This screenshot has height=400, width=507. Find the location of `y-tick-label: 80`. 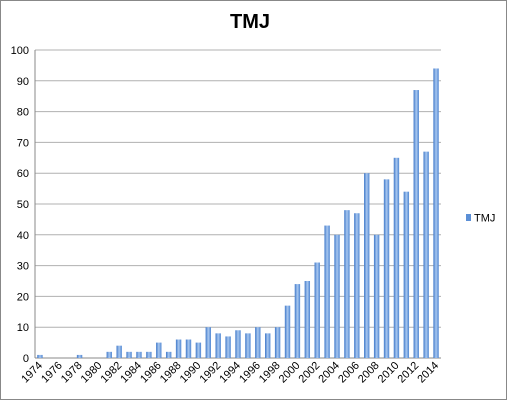

y-tick-label: 80 is located at coordinates (23, 113).